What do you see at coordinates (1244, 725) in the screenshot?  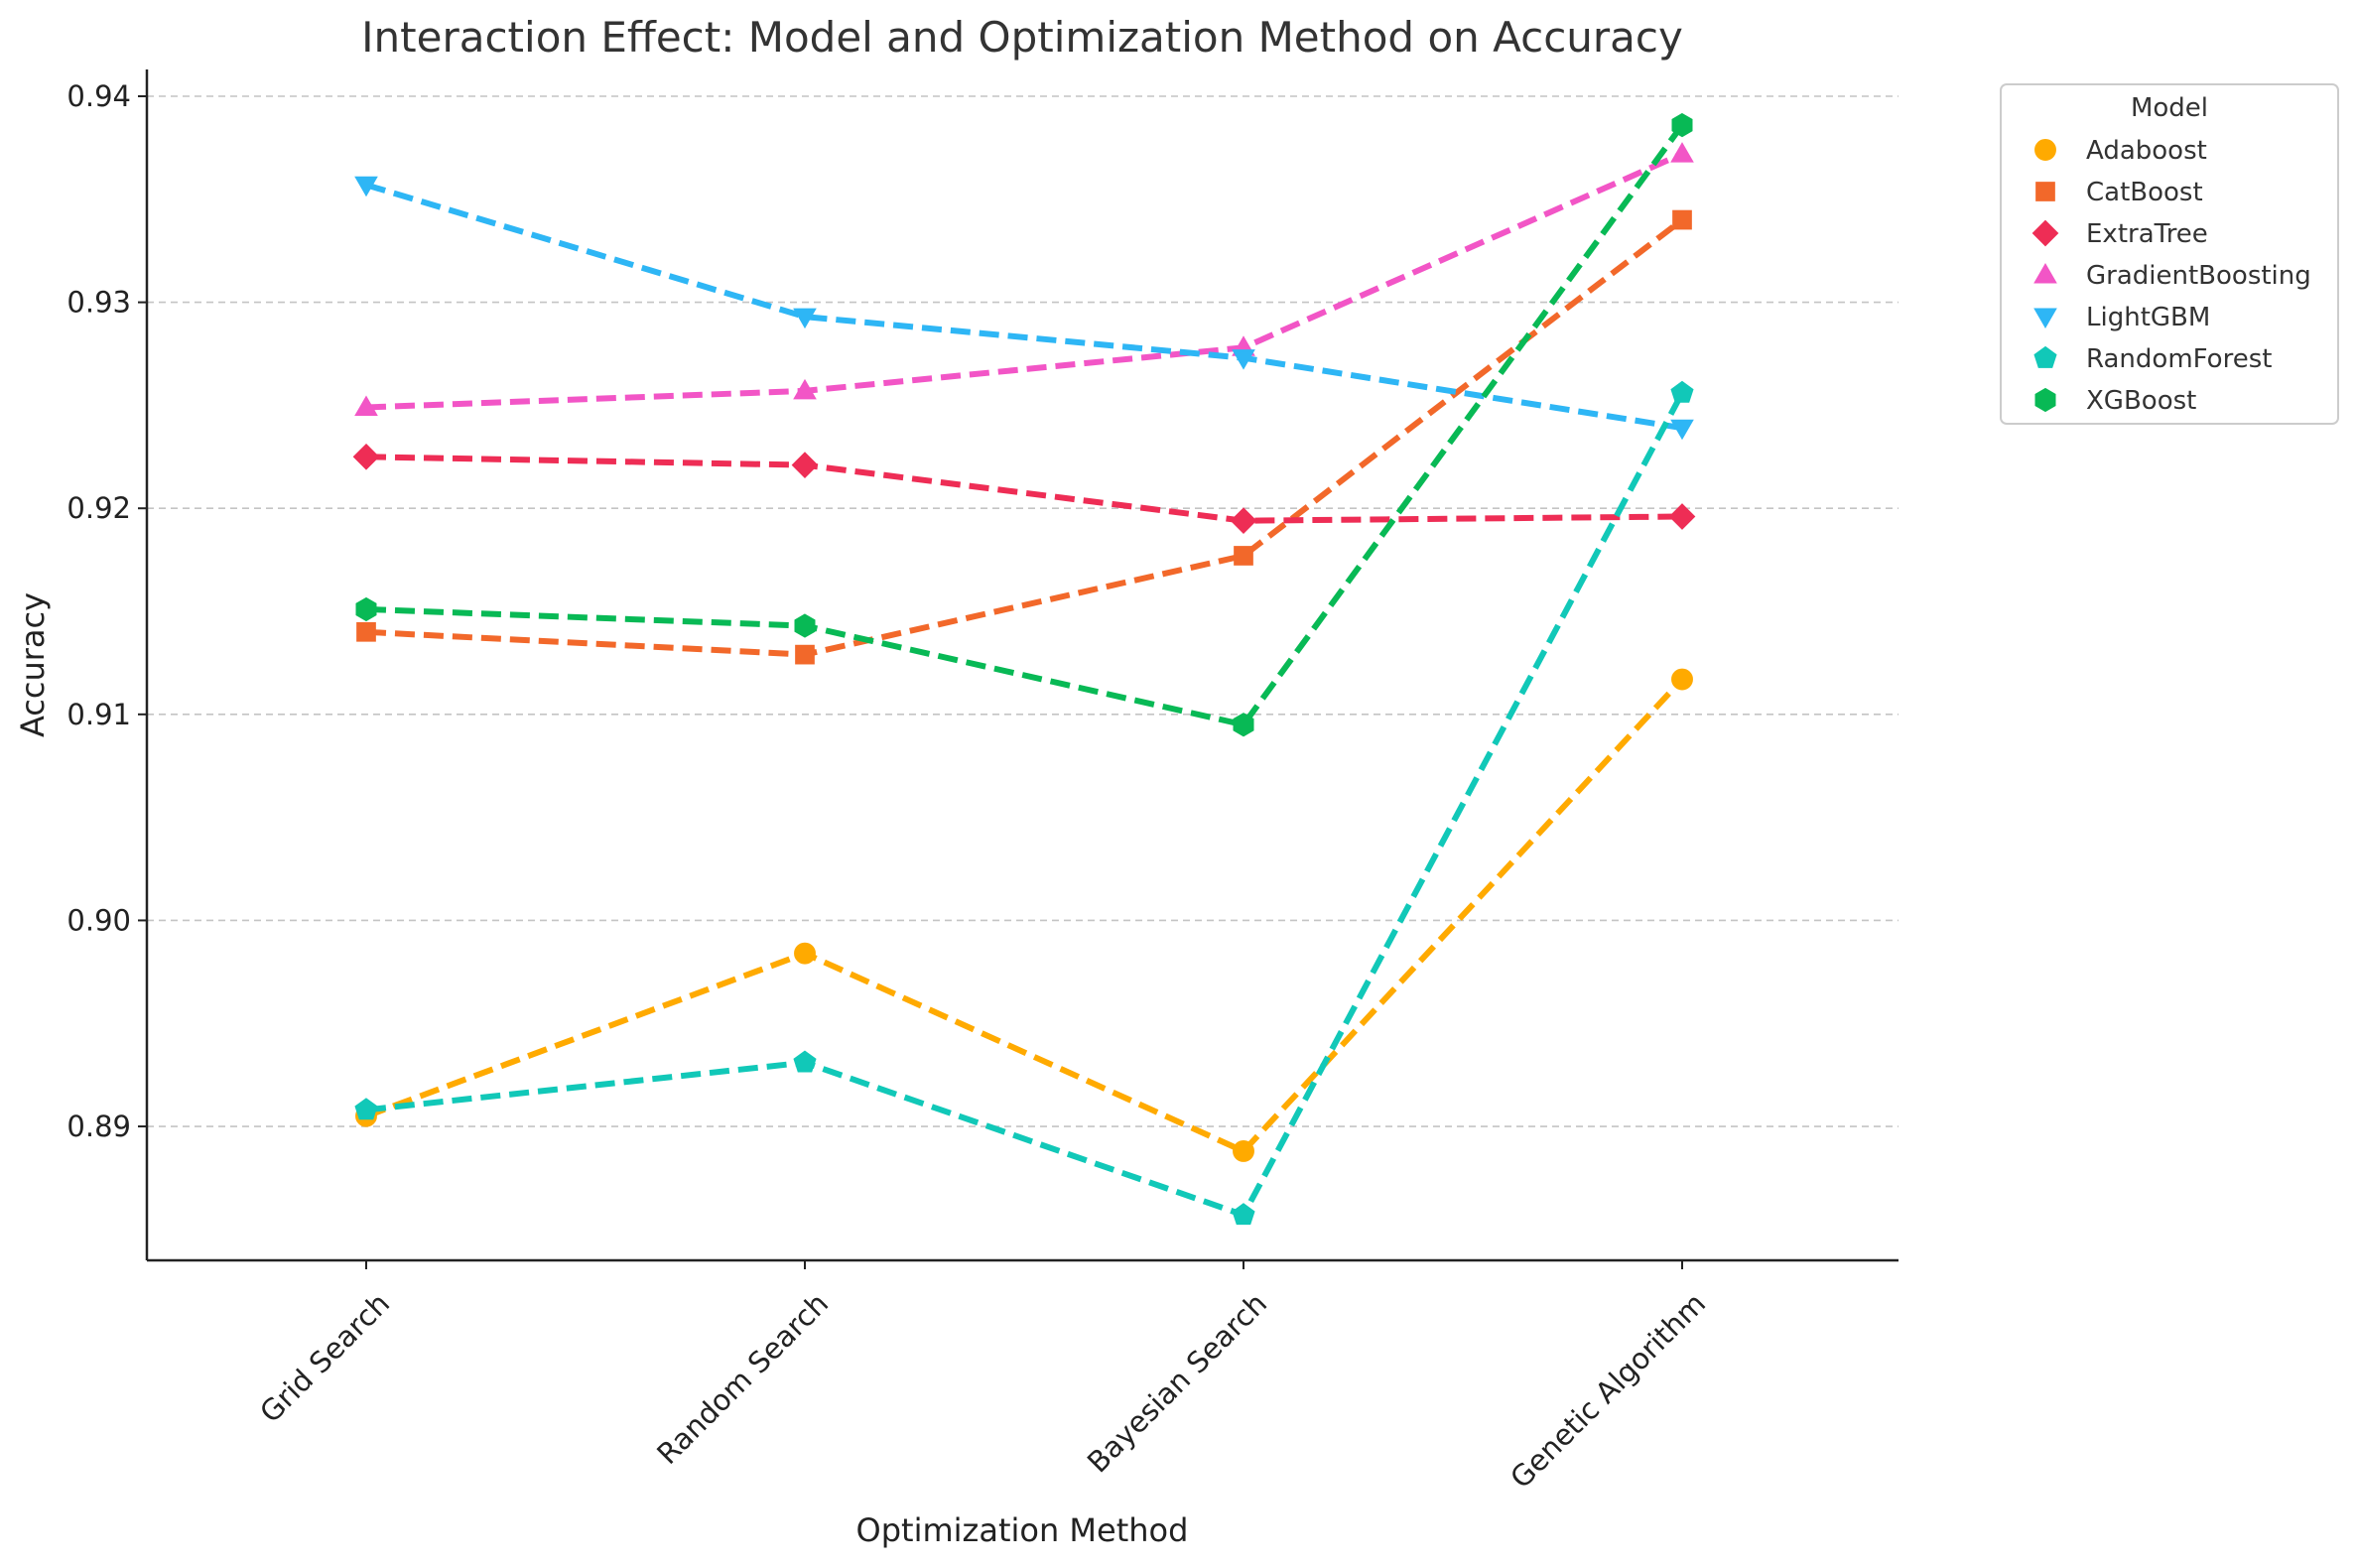 I see `data-point-xgboost-bayesian-search` at bounding box center [1244, 725].